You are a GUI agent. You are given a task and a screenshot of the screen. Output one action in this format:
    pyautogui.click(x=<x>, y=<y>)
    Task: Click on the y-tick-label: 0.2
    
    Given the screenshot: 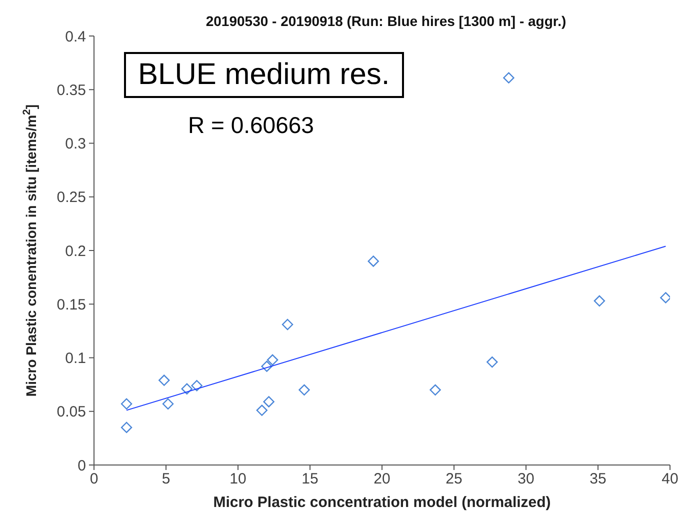 What is the action you would take?
    pyautogui.click(x=75, y=251)
    